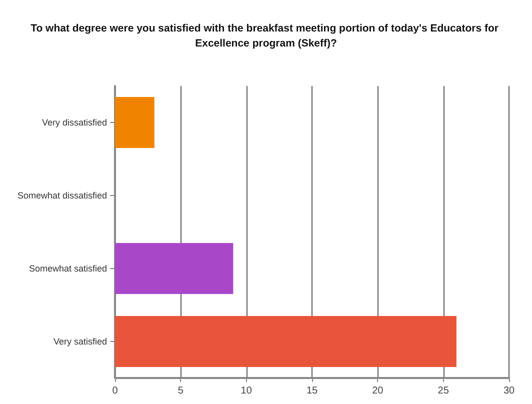  I want to click on x-tick-label: 30, so click(509, 391).